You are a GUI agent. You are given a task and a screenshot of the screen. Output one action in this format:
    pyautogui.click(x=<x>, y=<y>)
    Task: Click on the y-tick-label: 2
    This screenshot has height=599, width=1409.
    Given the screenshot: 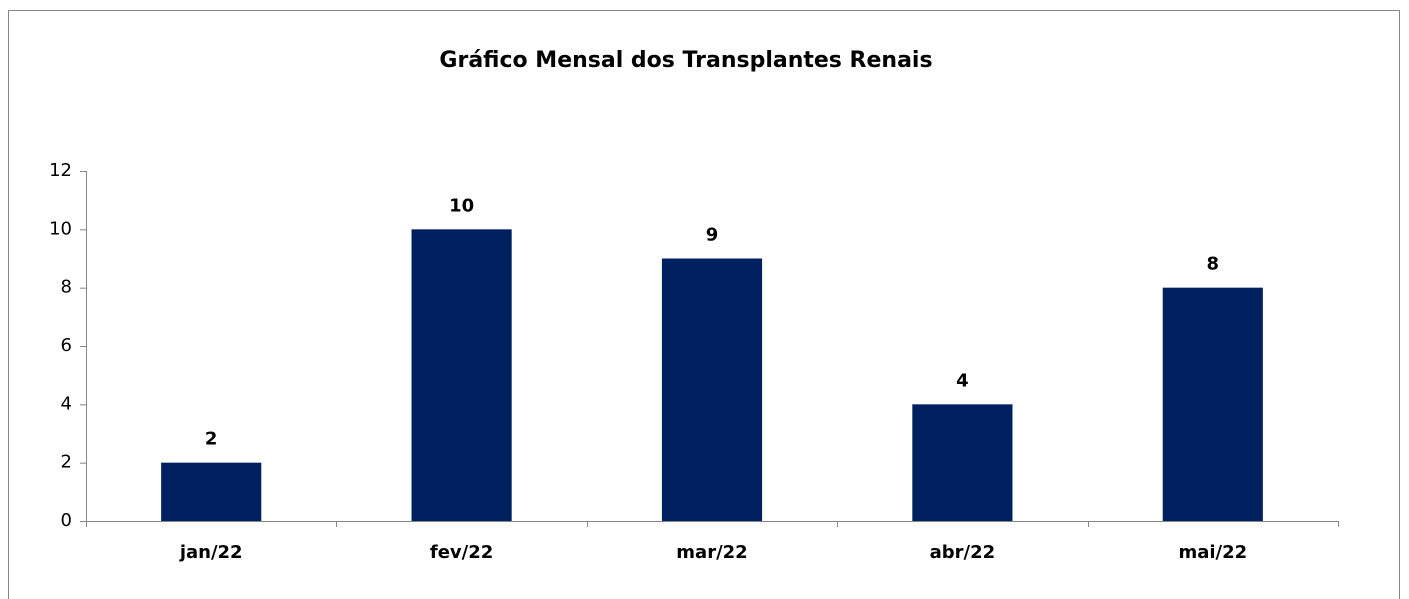 What is the action you would take?
    pyautogui.click(x=66, y=462)
    